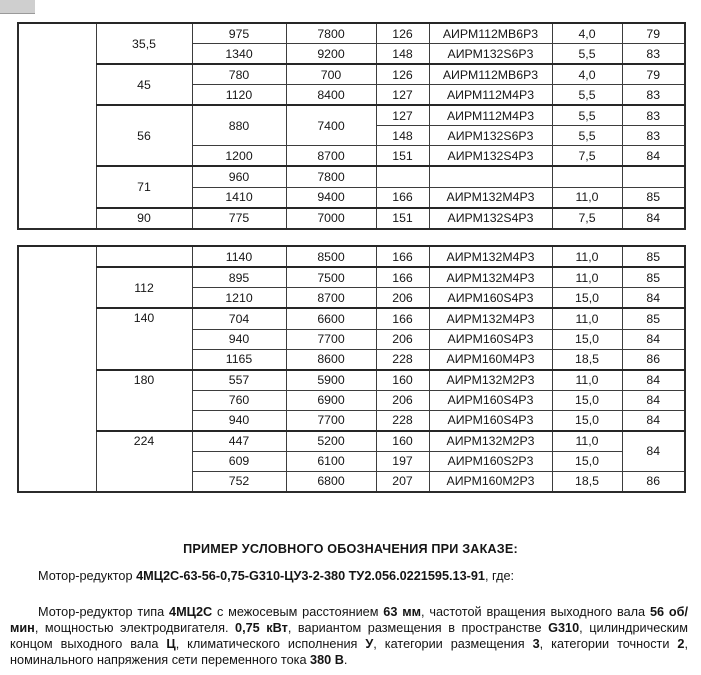  Describe the element at coordinates (587, 74) in the screenshot. I see `value-cell: 4,0` at that location.